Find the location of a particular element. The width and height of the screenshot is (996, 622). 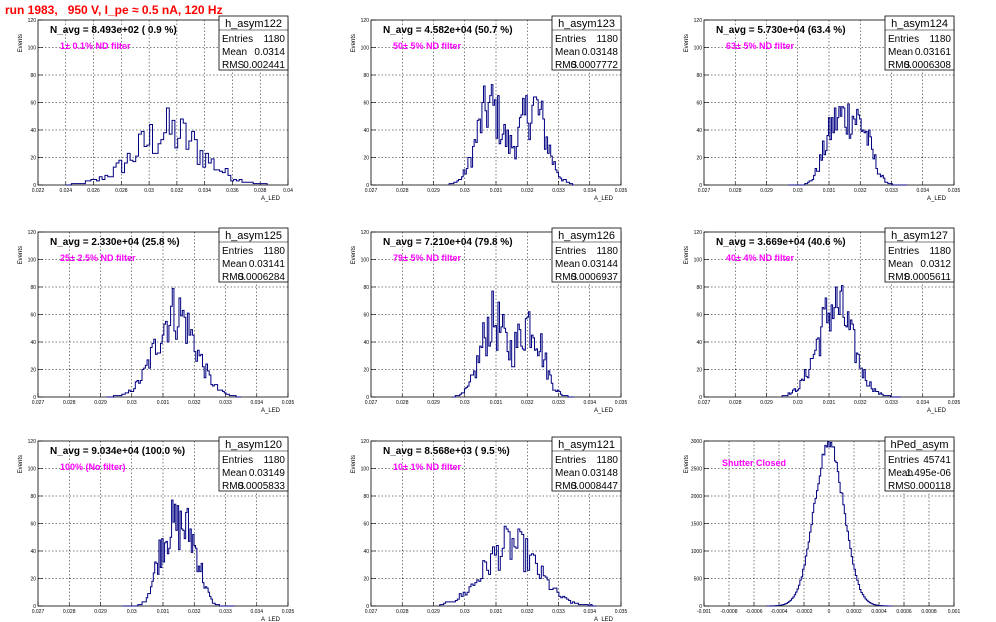

x-tick-label: 0.036 is located at coordinates (232, 191).